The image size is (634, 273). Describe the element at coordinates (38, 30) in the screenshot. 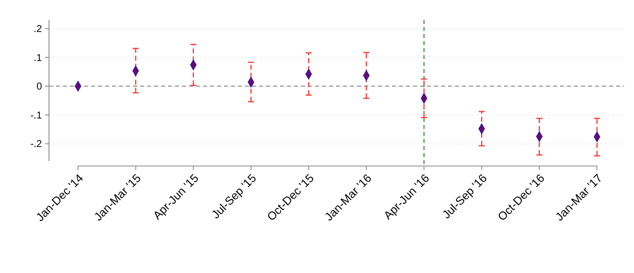

I see `y-tick-label: .2` at that location.